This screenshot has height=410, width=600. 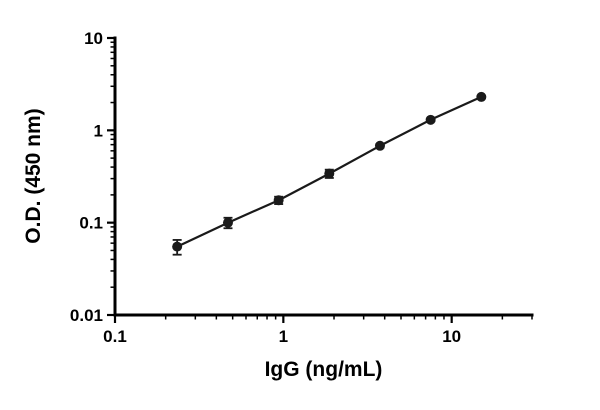 I want to click on x-axis-label: IgG (ng/mL), so click(x=323, y=369).